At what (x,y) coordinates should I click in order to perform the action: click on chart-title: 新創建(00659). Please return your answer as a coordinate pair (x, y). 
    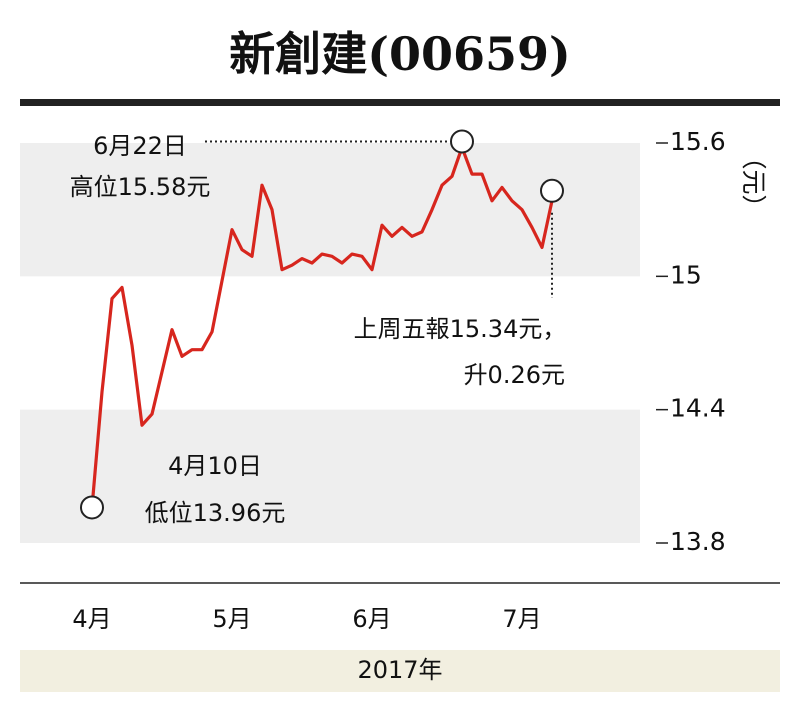
    Looking at the image, I should click on (400, 54).